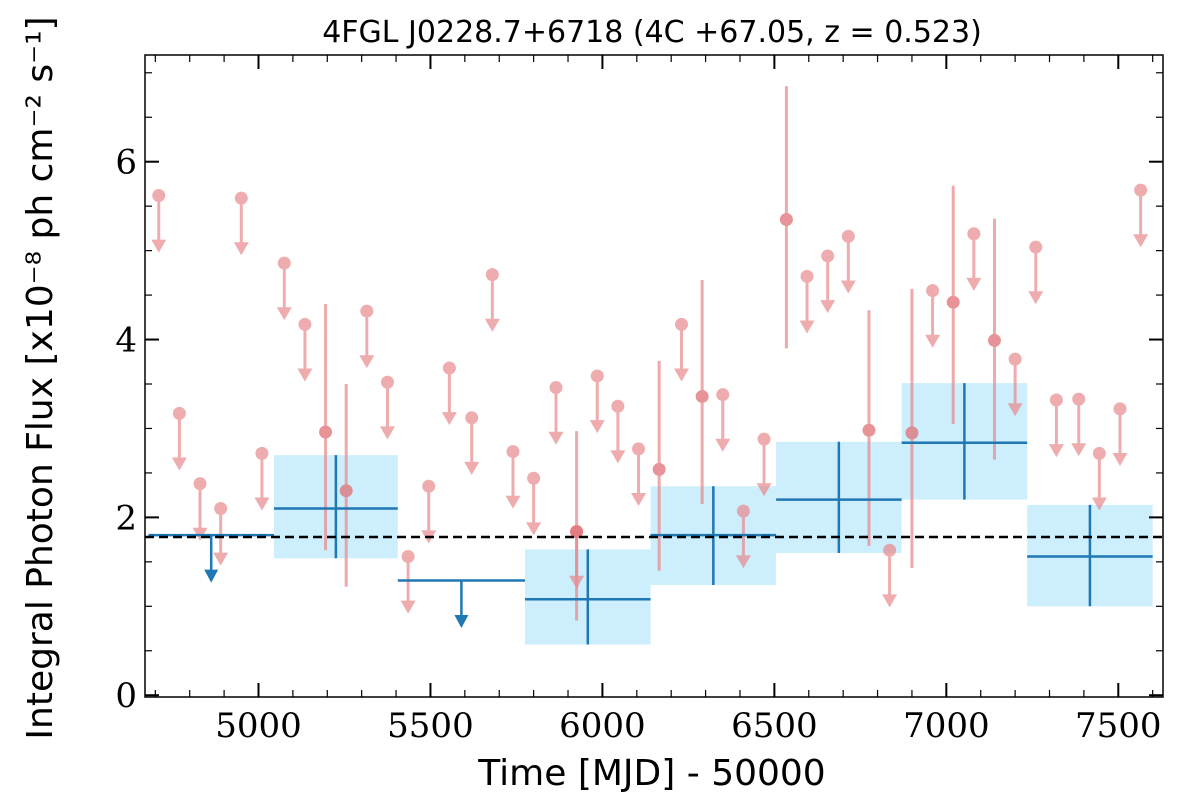  Describe the element at coordinates (258, 726) in the screenshot. I see `x-tick-label-0: 5000` at that location.